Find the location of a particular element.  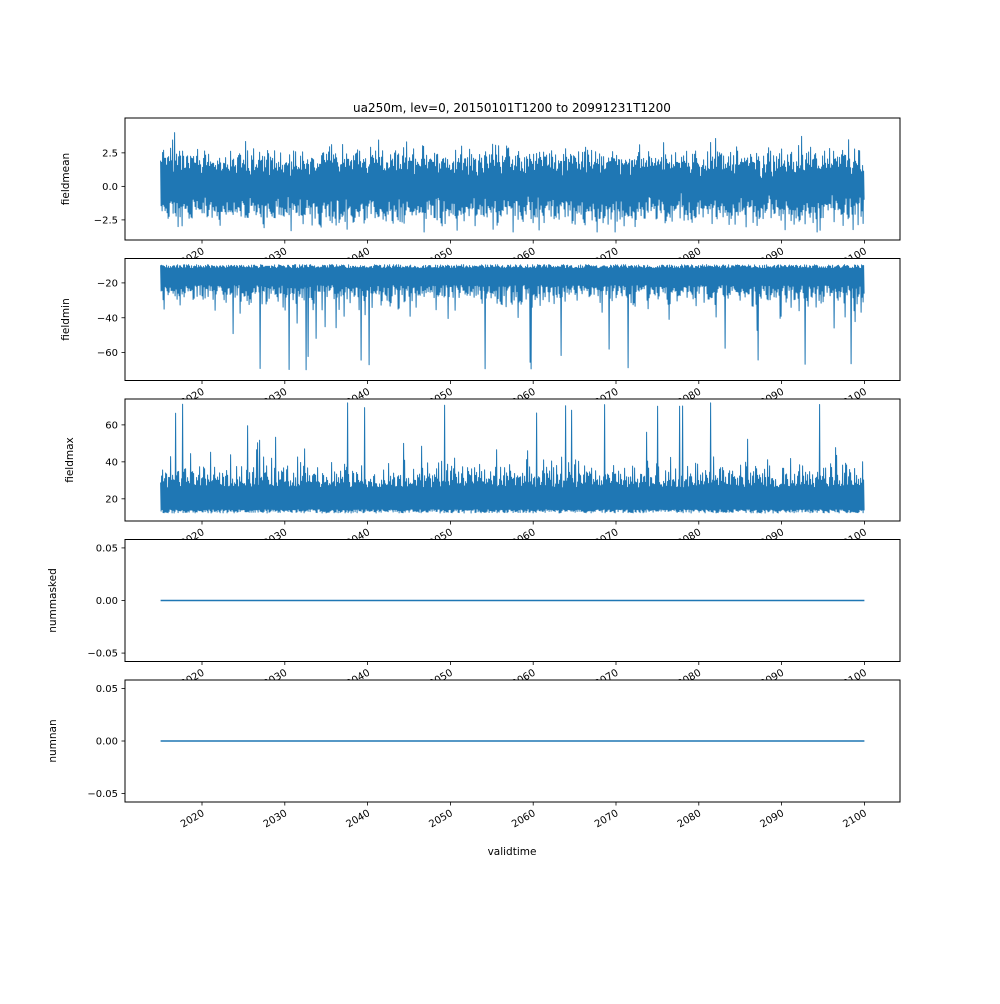

x-tick-label: 2020 is located at coordinates (193, 819).